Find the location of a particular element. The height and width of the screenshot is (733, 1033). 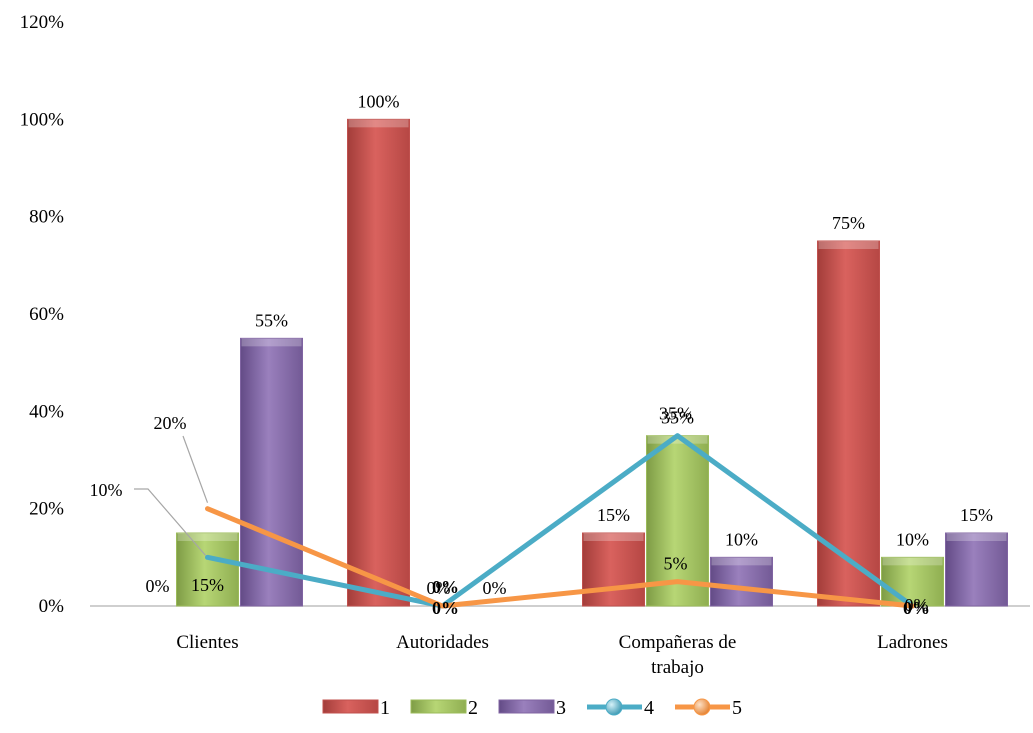

data-label-series-5-compa-eras-de-trabajo: 5% is located at coordinates (676, 564).